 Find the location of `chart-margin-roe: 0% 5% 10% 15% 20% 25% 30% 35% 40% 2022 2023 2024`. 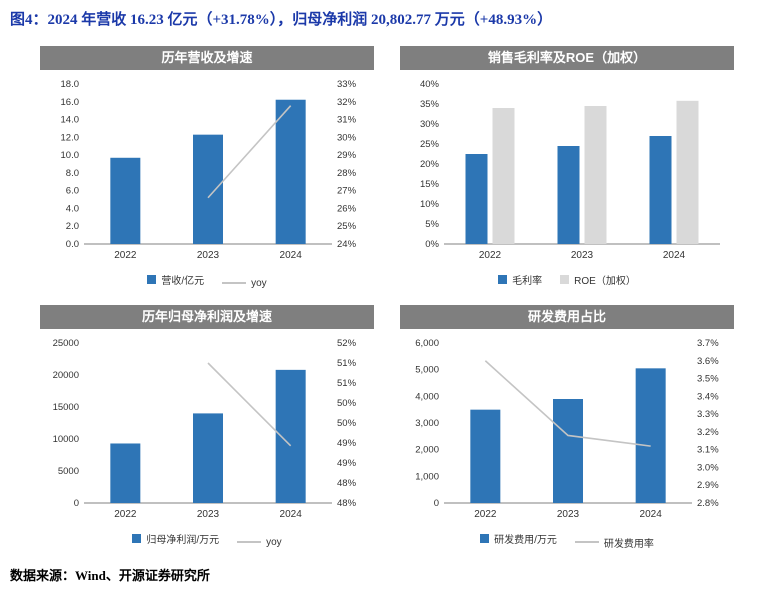

chart-margin-roe: 0% 5% 10% 15% 20% 25% 30% 35% 40% 2022 2023 2024 is located at coordinates (567, 172).